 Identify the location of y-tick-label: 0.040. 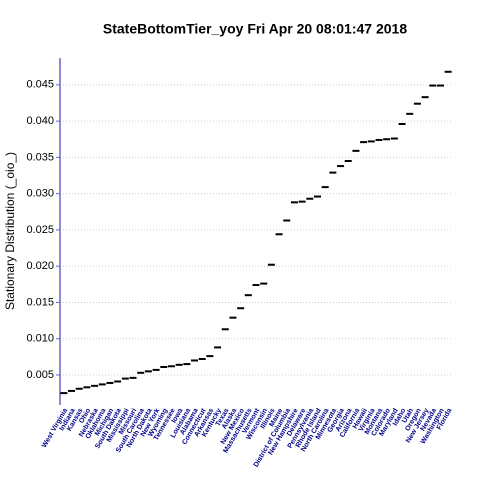
(40, 121).